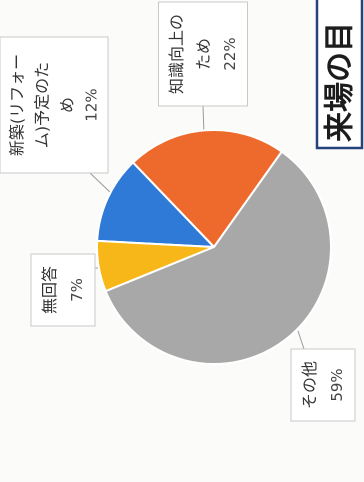 Image resolution: width=364 pixels, height=482 pixels. What do you see at coordinates (337, 384) in the screenshot?
I see `slice-value-label: 59%` at bounding box center [337, 384].